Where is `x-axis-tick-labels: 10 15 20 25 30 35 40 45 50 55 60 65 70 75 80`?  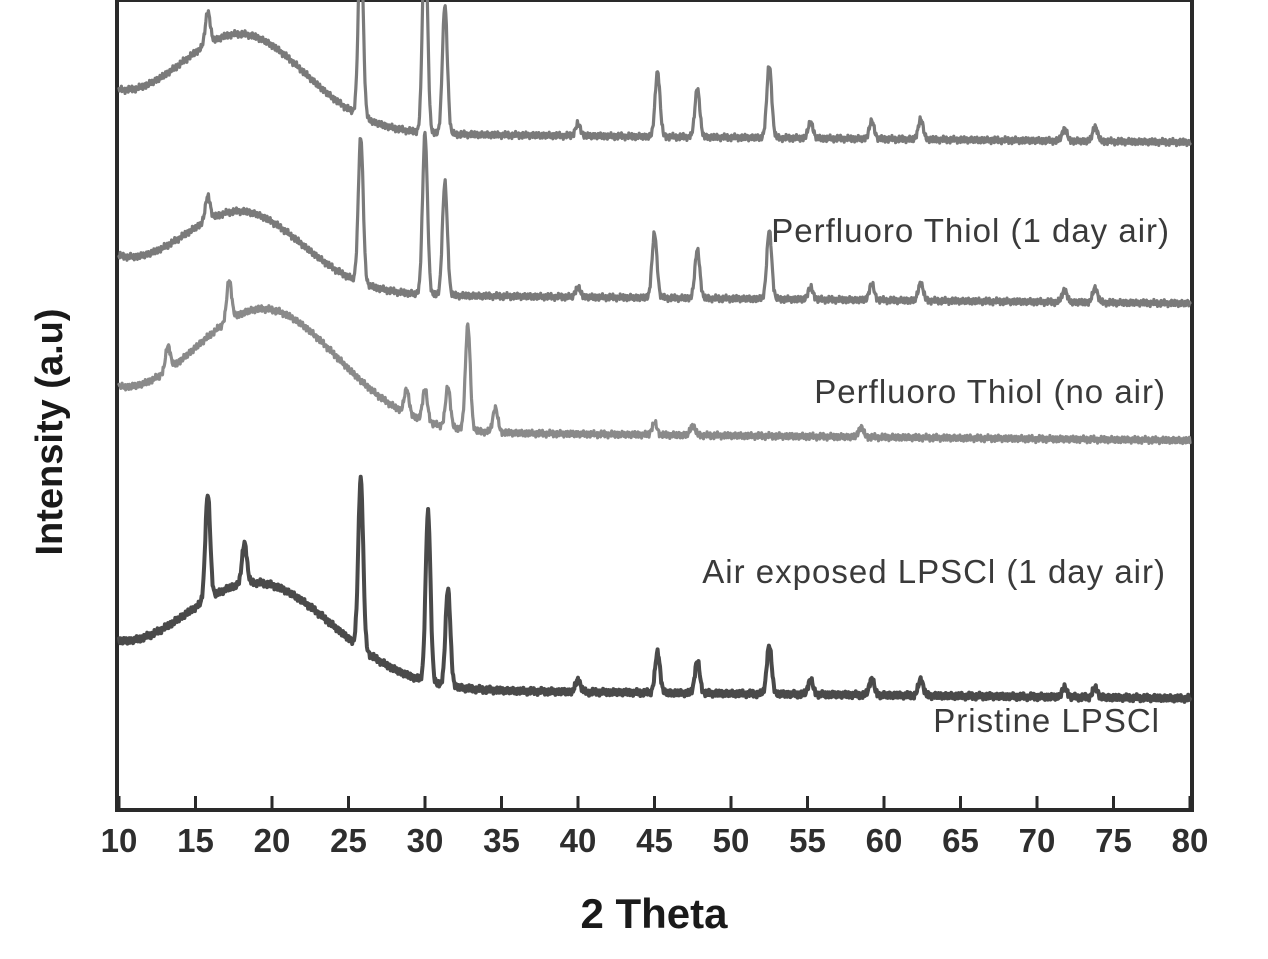 x-axis-tick-labels: 10 15 20 25 30 35 40 45 50 55 60 65 70 75 80 is located at coordinates (655, 840).